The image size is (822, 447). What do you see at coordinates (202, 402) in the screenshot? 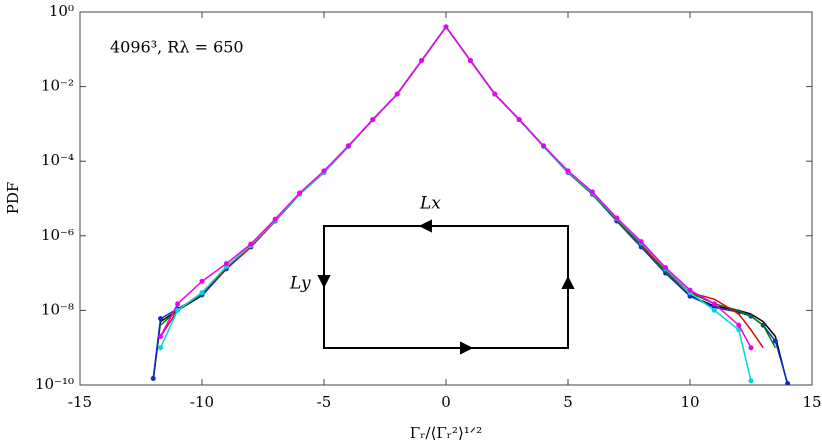
I see `x-tick-label: -10` at bounding box center [202, 402].